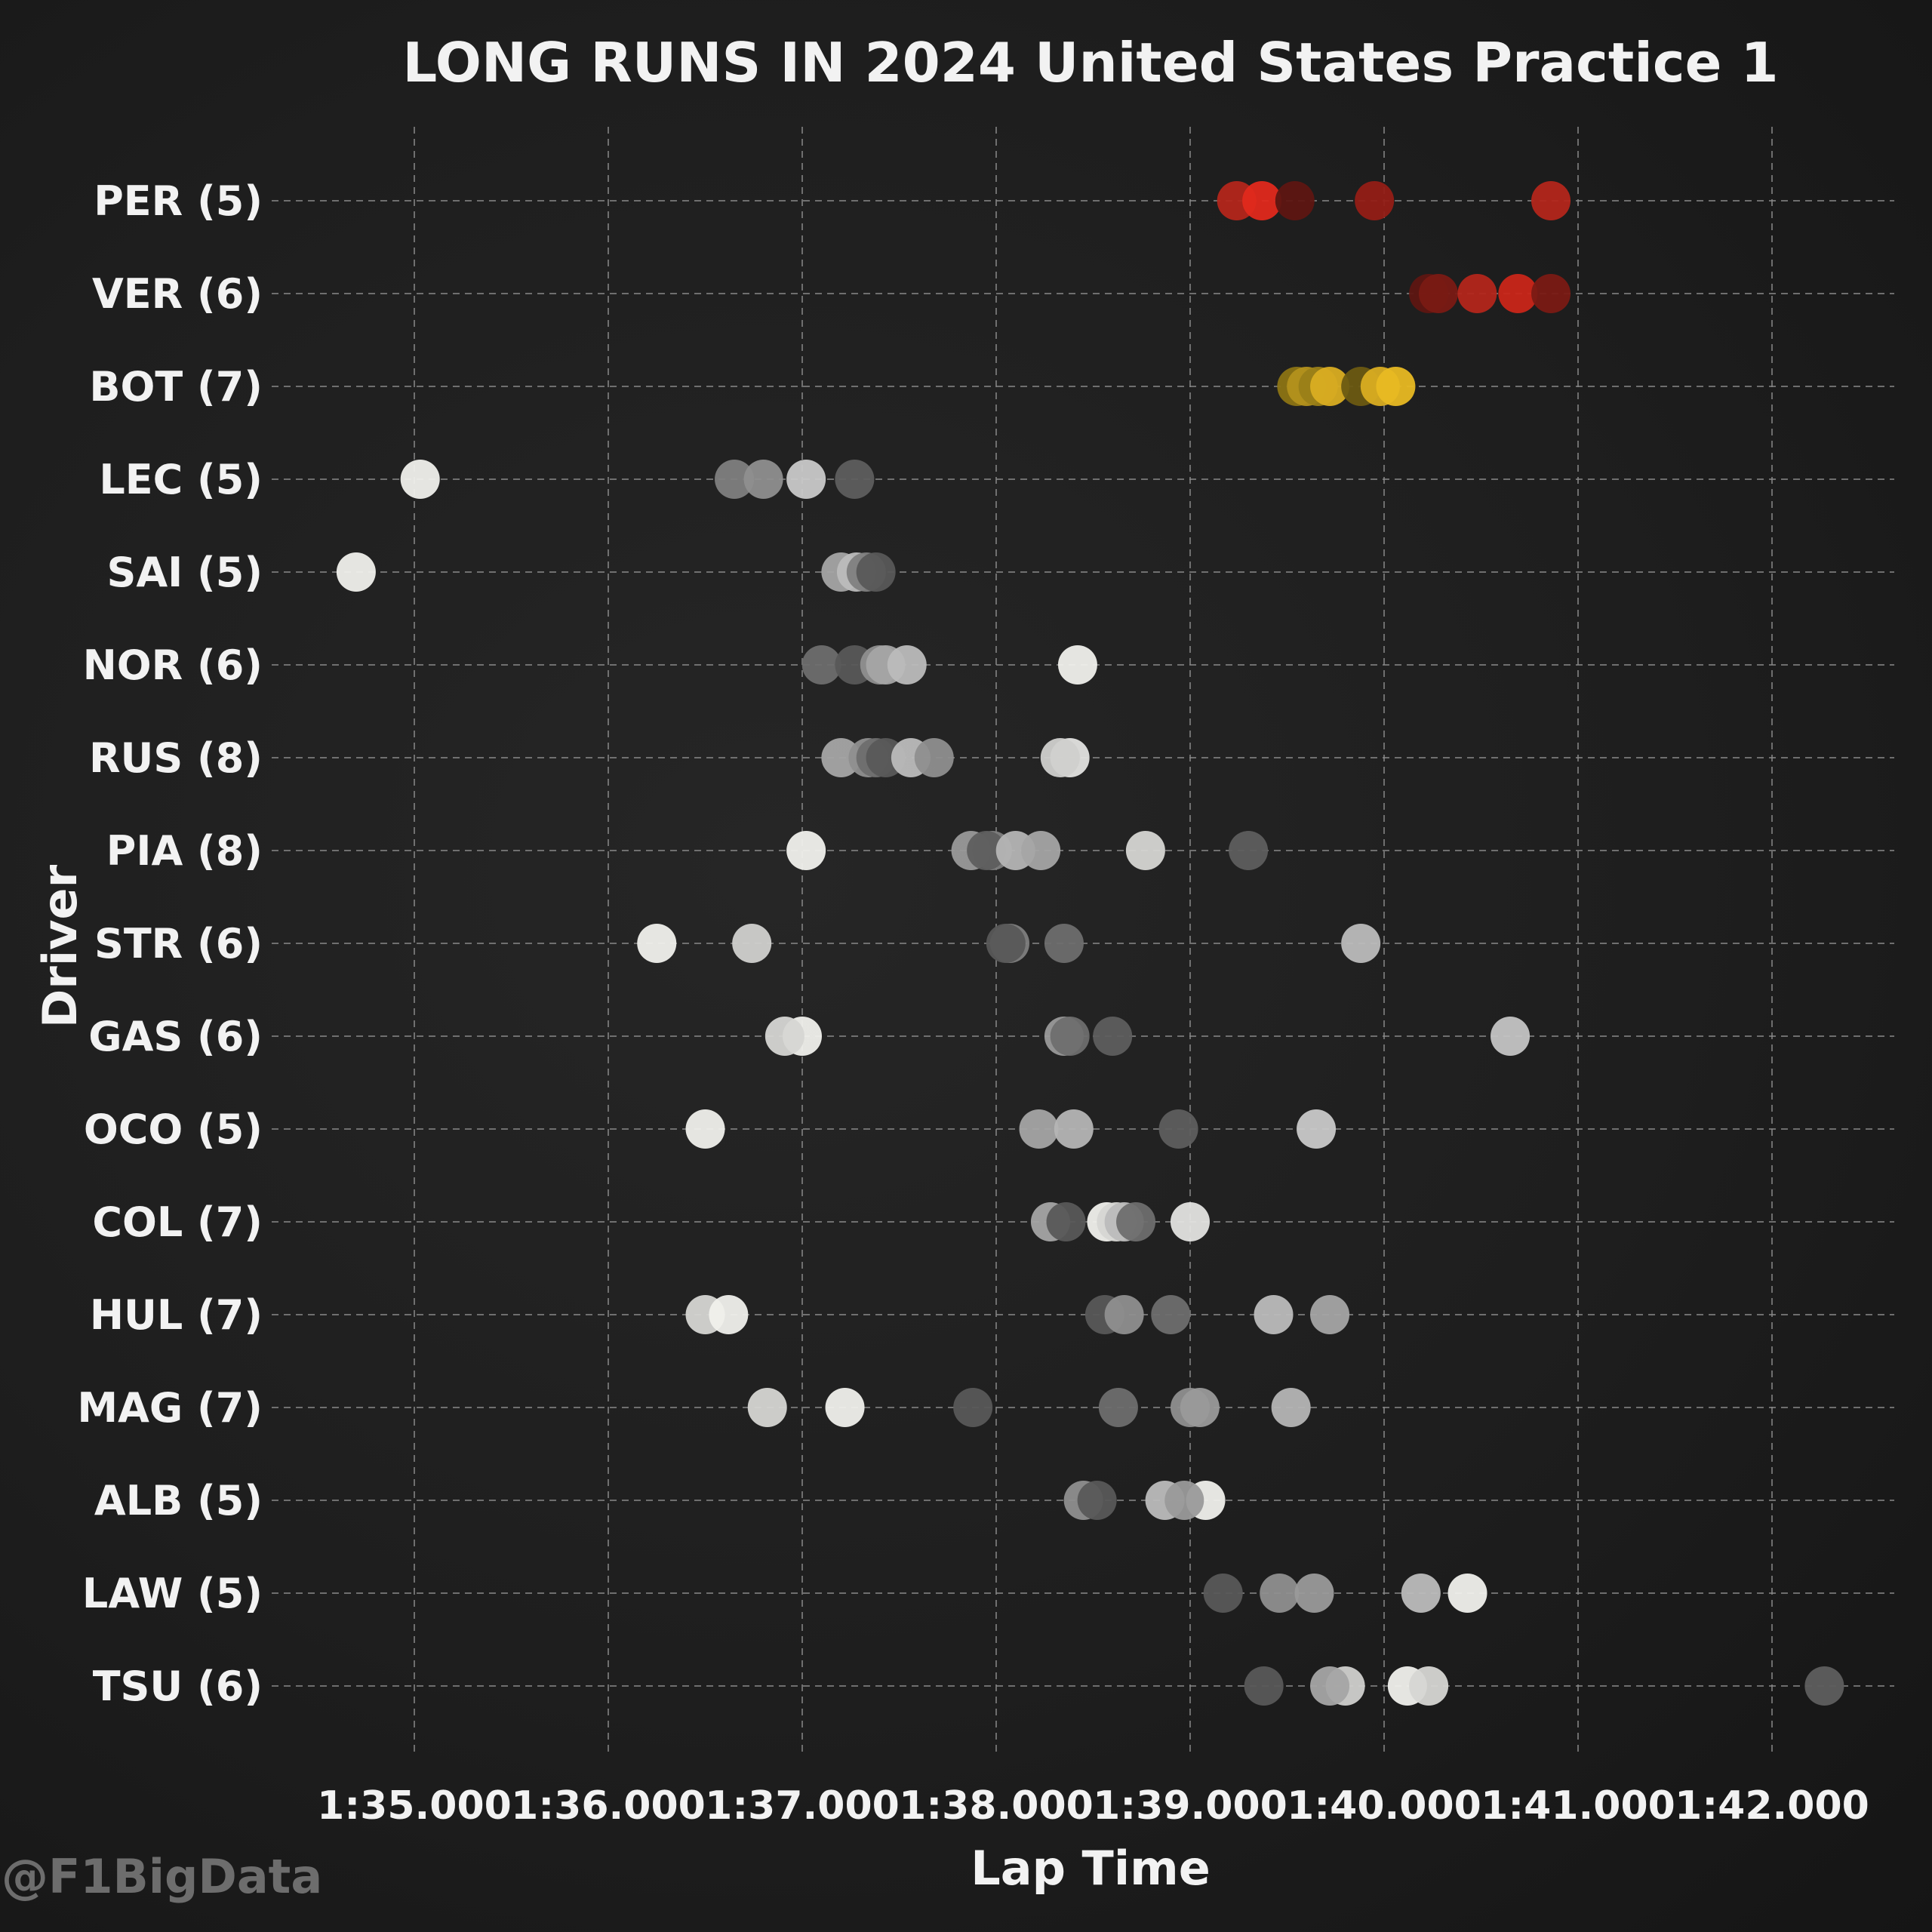 Image resolution: width=1932 pixels, height=1932 pixels. I want to click on x-tick-label: 1:40.000, so click(1384, 1806).